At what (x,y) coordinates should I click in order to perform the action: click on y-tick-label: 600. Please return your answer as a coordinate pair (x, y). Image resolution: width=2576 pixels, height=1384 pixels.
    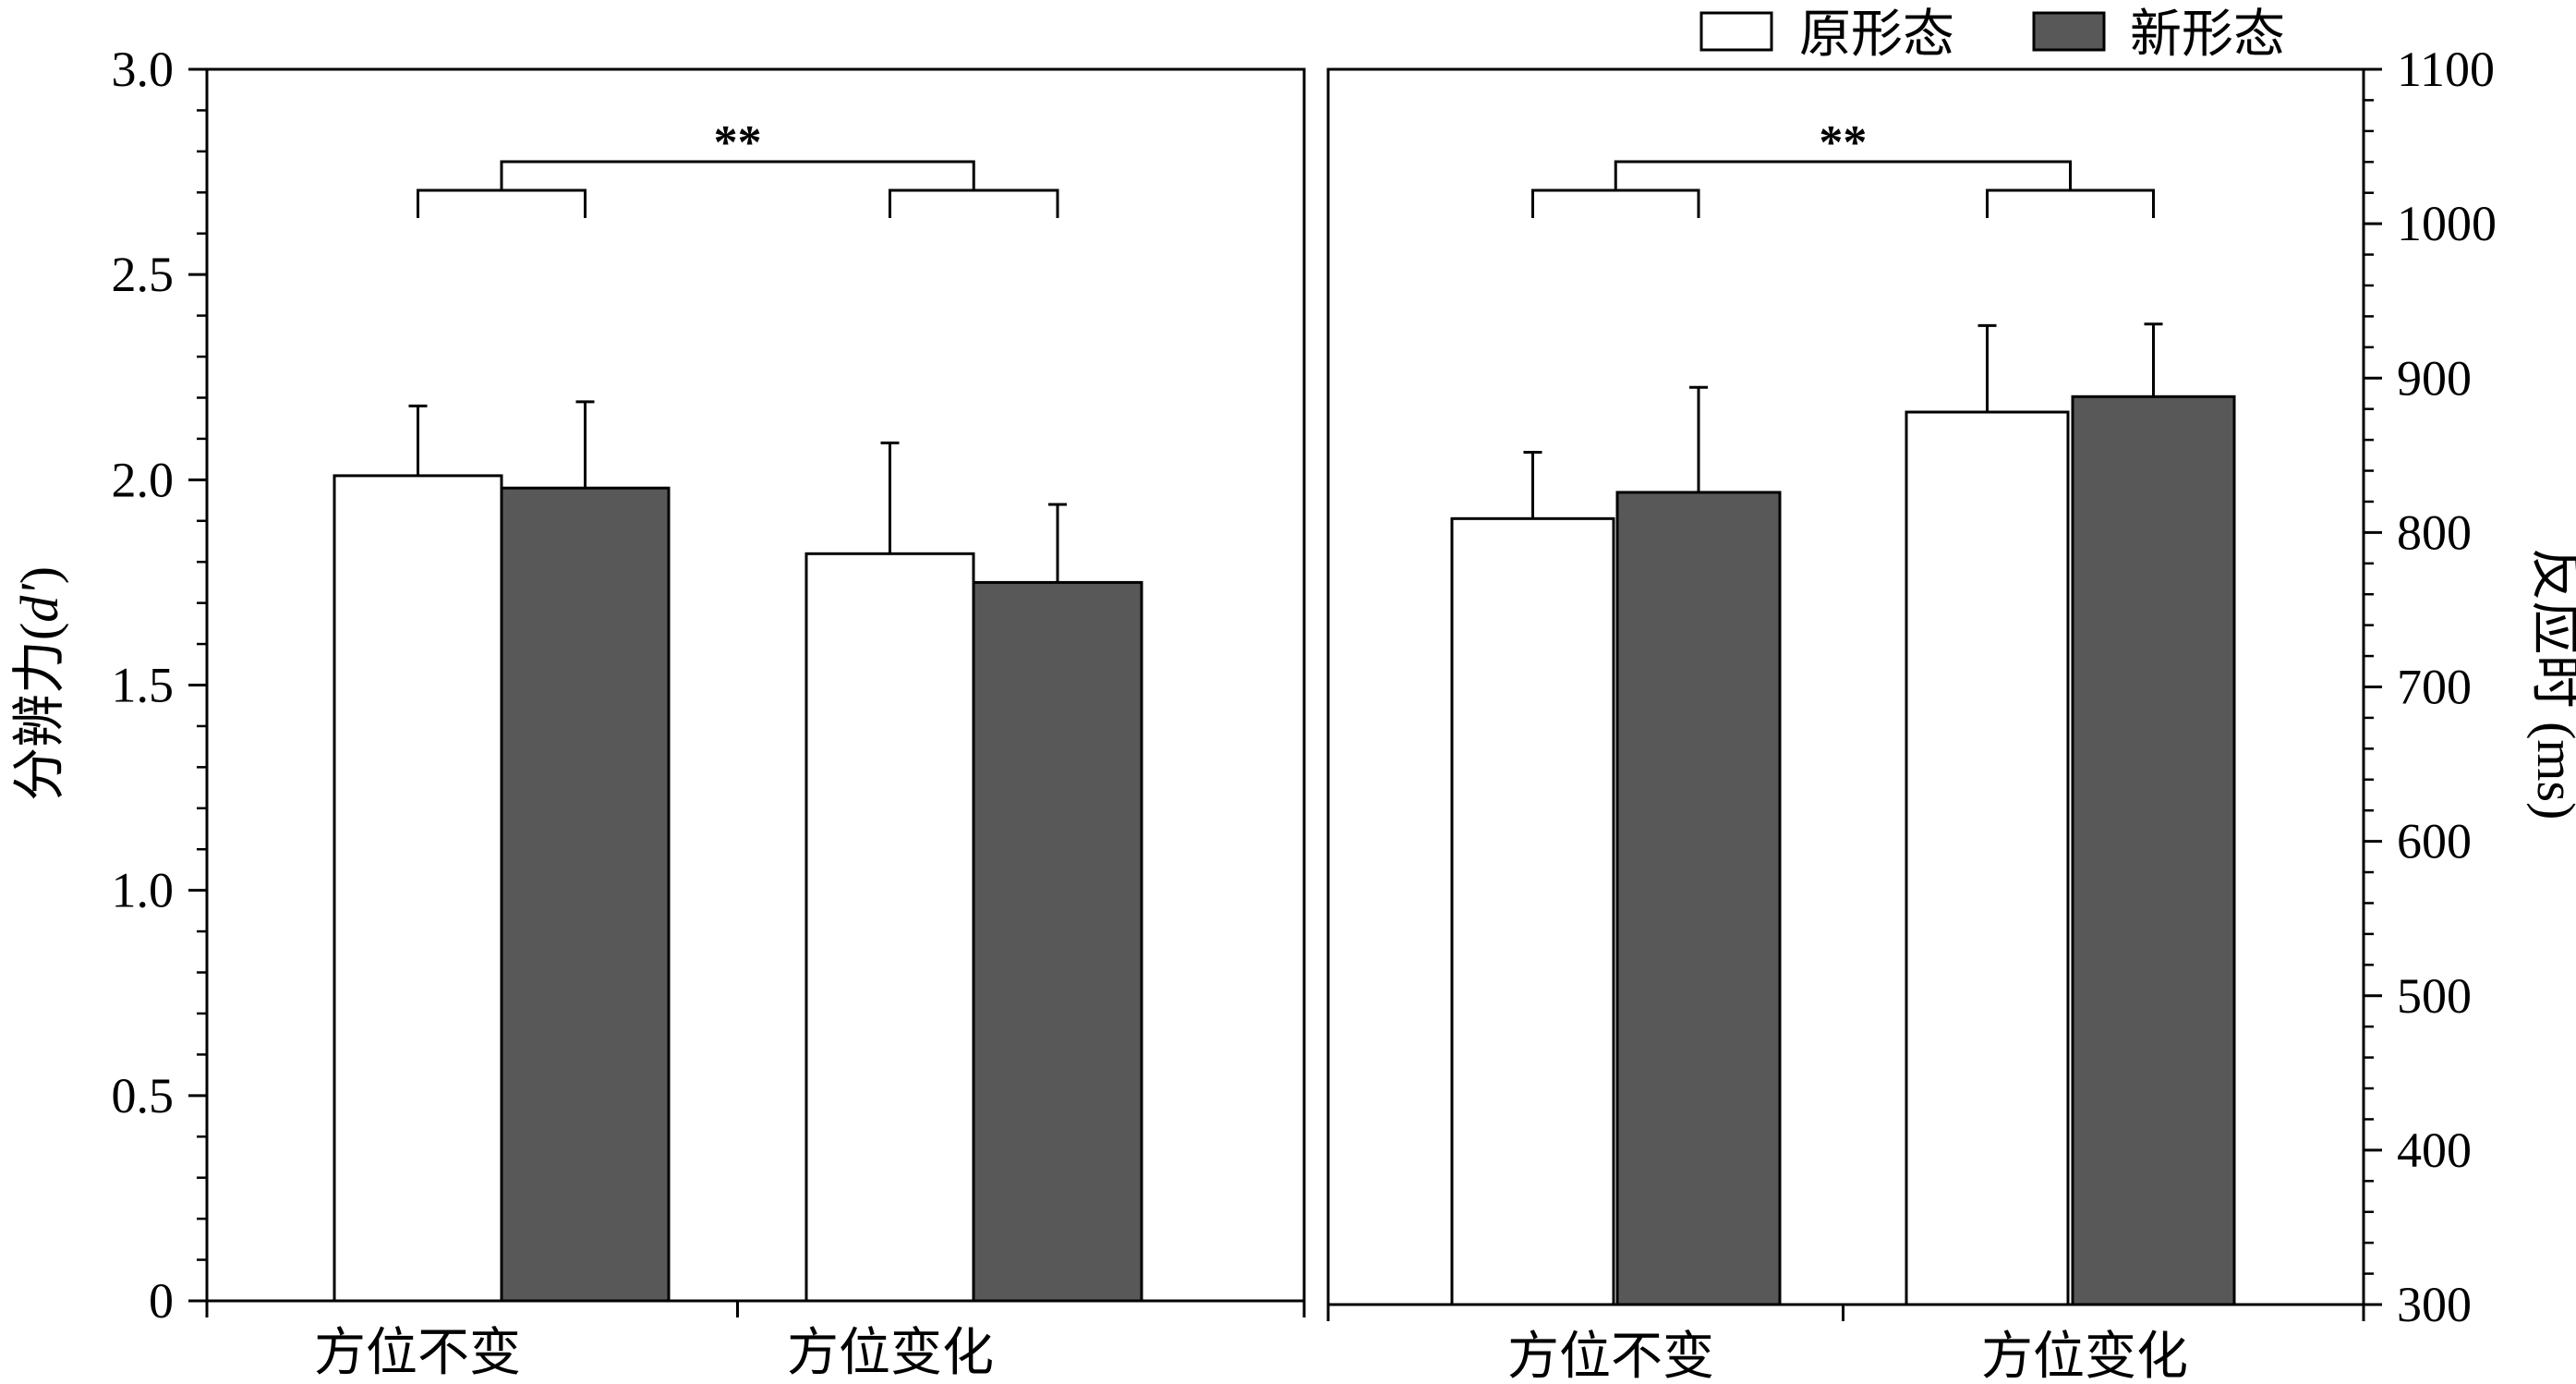
    Looking at the image, I should click on (2434, 841).